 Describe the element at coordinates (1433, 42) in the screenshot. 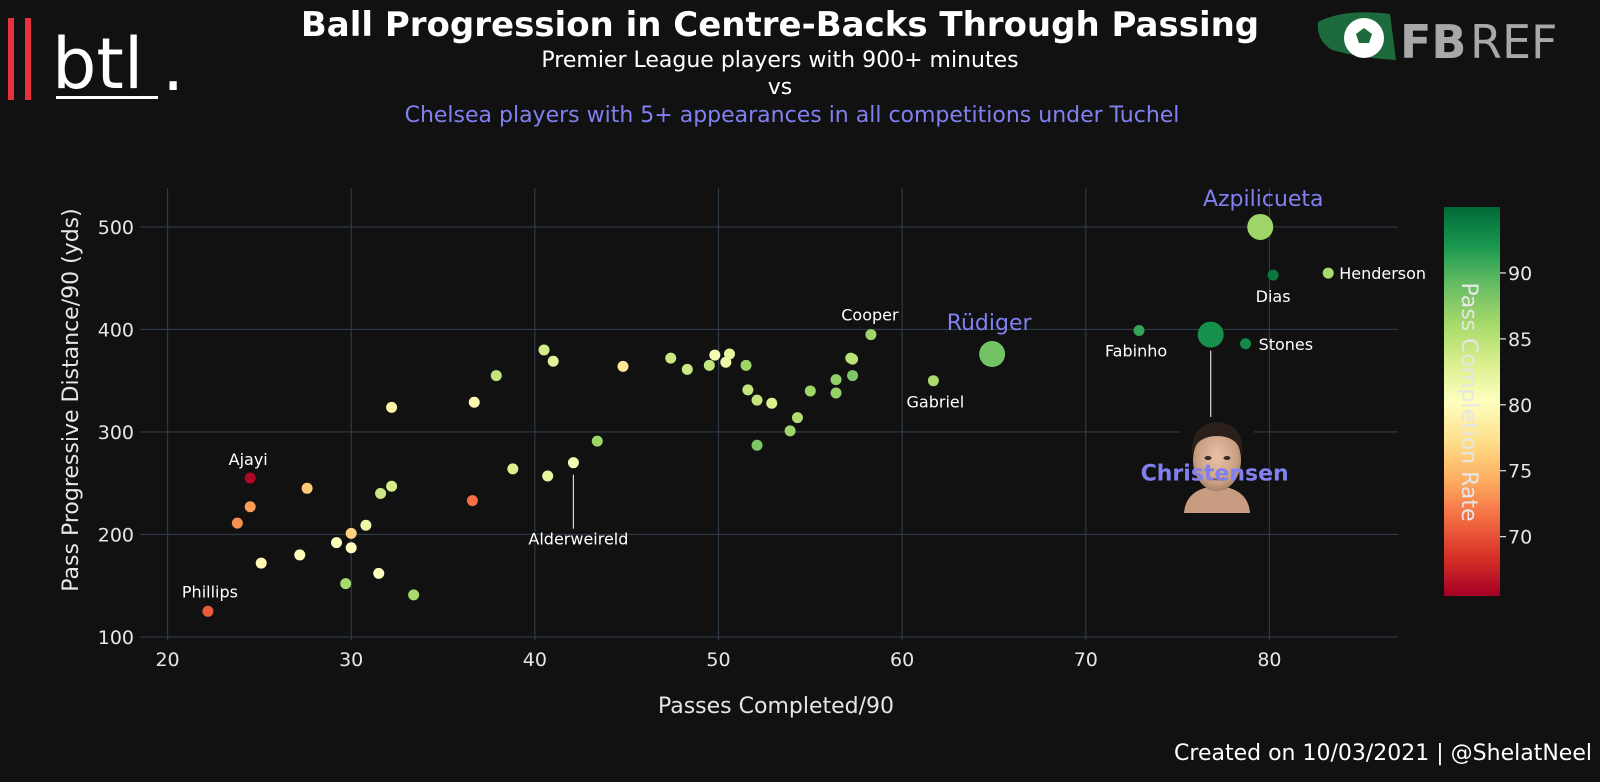

I see `fbref-fb-text: FB` at that location.